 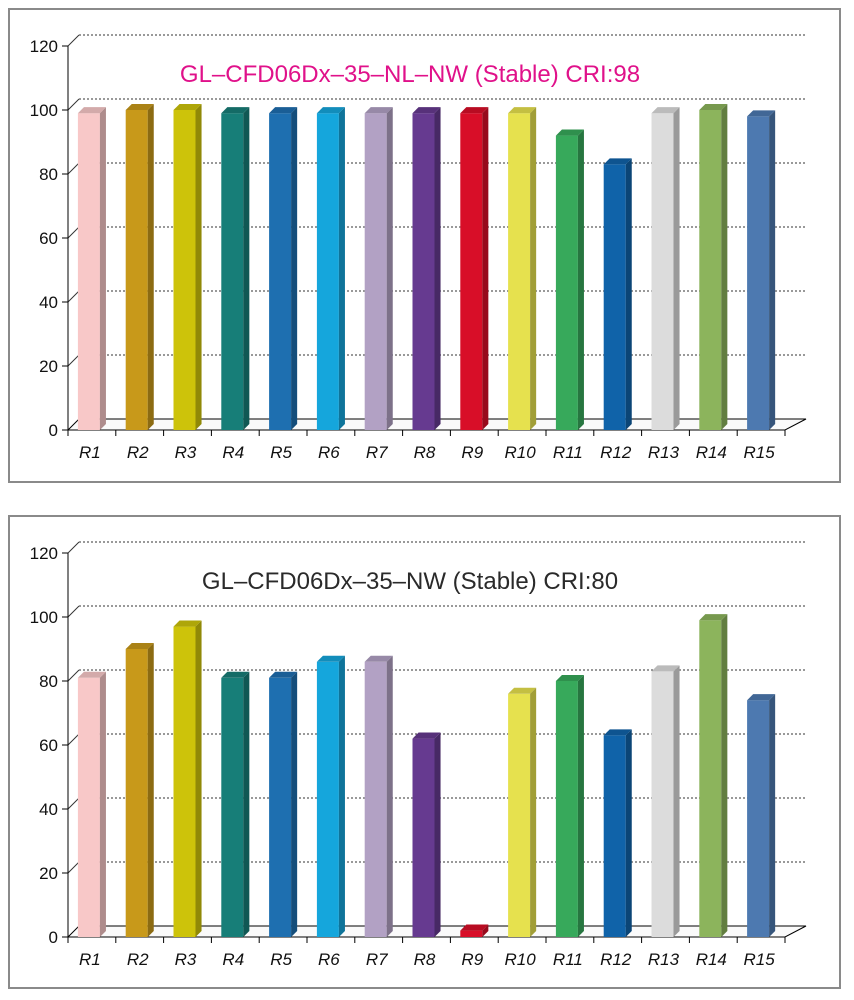 What do you see at coordinates (48, 174) in the screenshot?
I see `y-tick-label: 80` at bounding box center [48, 174].